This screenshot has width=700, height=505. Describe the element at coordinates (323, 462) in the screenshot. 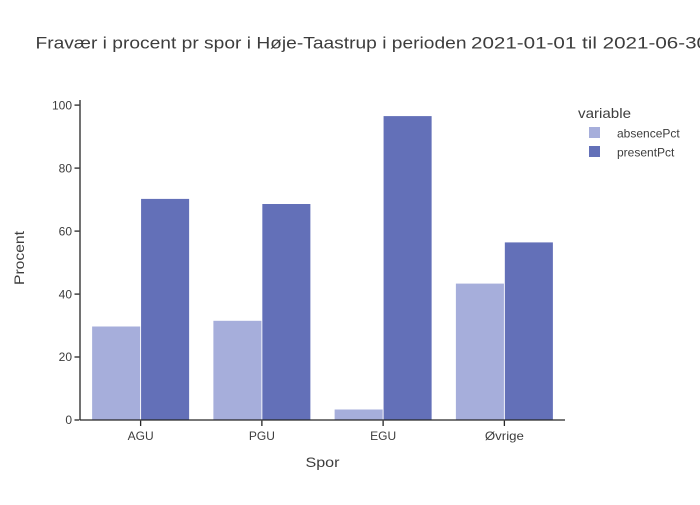

I see `svg-text: Spor` at that location.